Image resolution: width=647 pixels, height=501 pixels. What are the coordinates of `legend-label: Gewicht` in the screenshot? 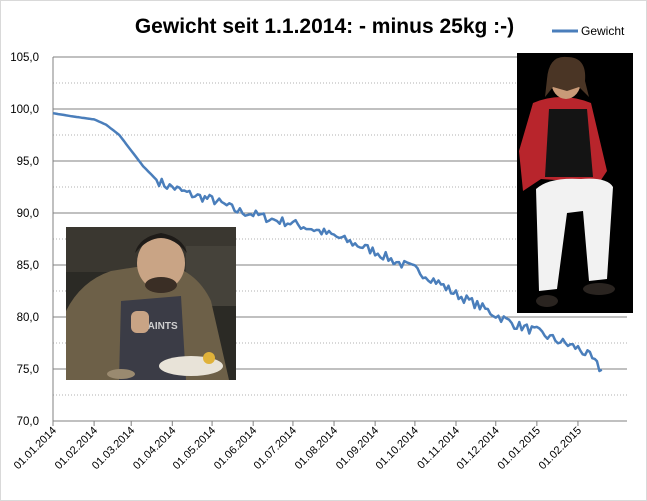 It's located at (603, 31).